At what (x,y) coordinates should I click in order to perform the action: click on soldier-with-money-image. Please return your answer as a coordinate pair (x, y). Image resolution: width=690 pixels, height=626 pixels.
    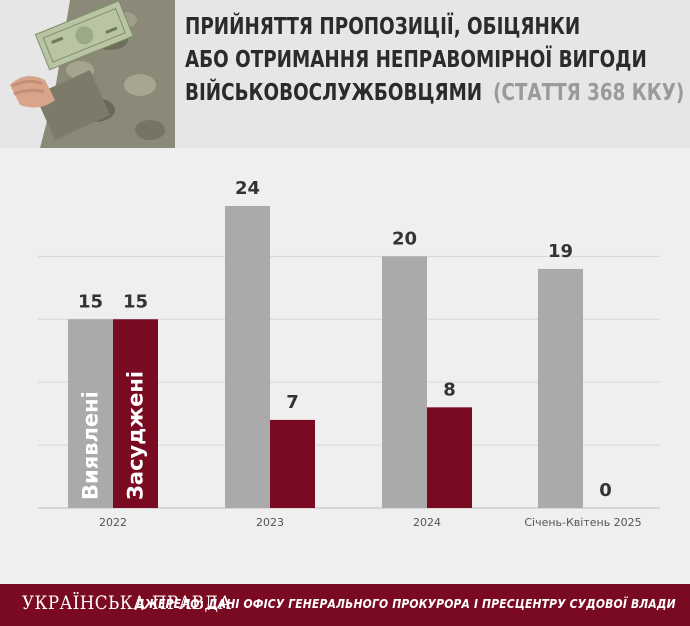
    Looking at the image, I should click on (87, 74).